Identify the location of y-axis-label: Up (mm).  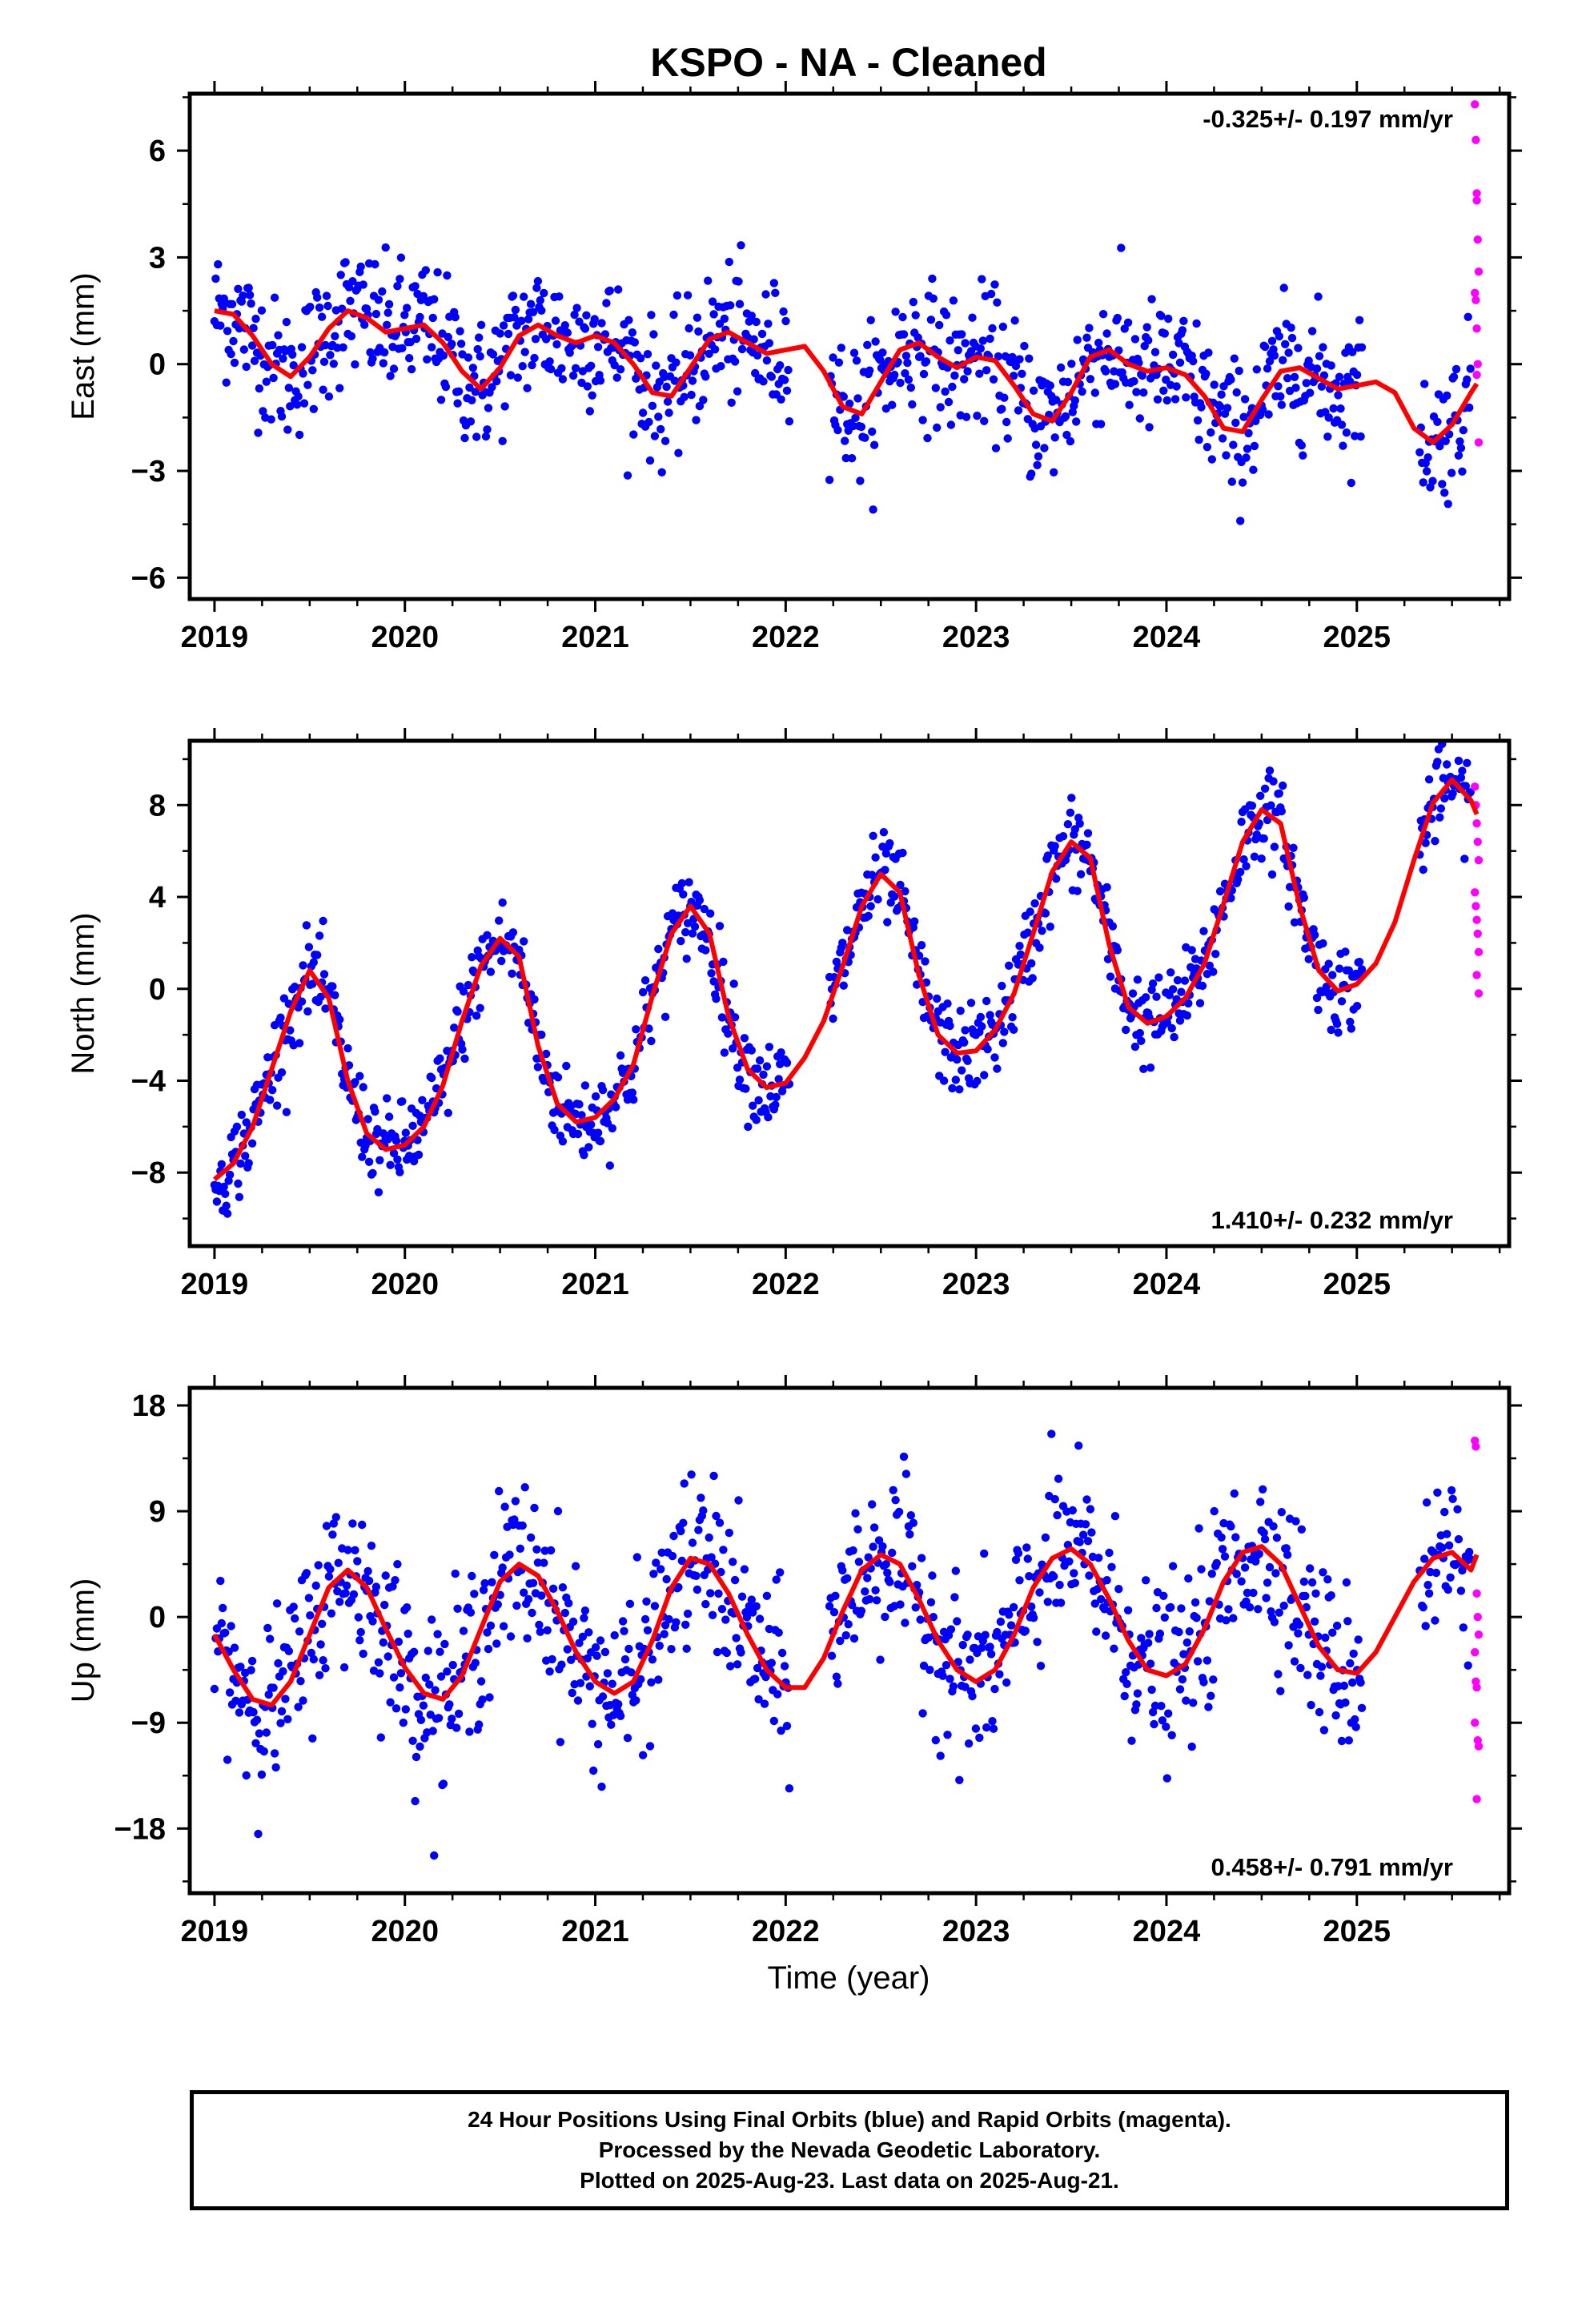
(84, 1640).